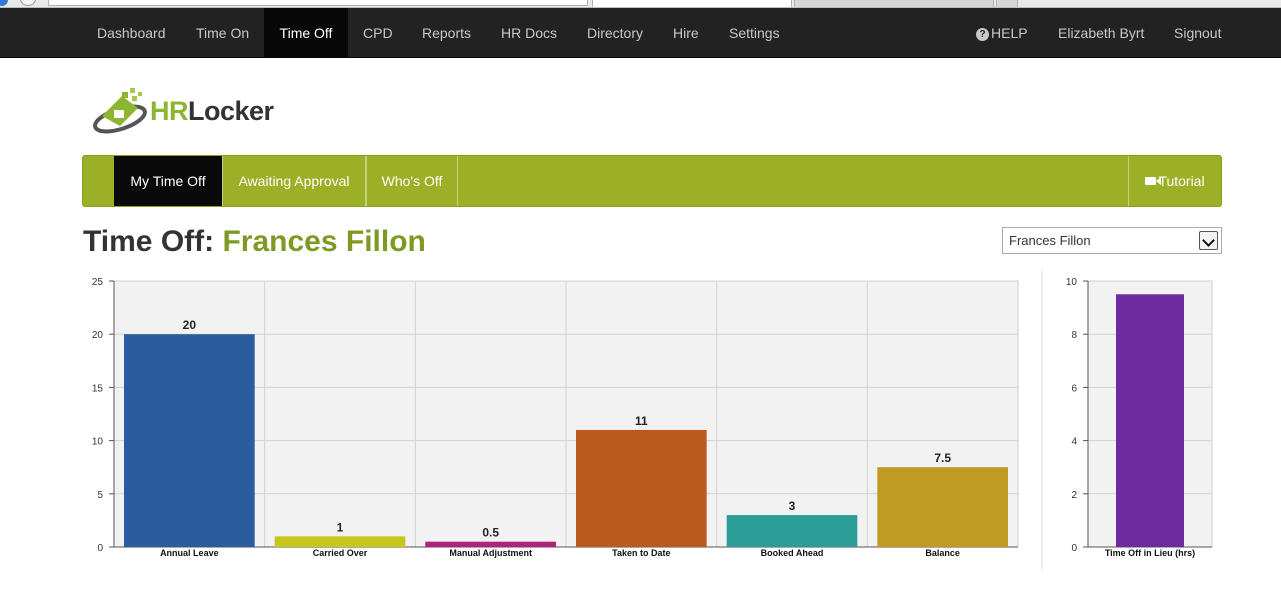 This screenshot has height=590, width=1281. What do you see at coordinates (131, 33) in the screenshot?
I see `nav-dashboard: Dashboard` at bounding box center [131, 33].